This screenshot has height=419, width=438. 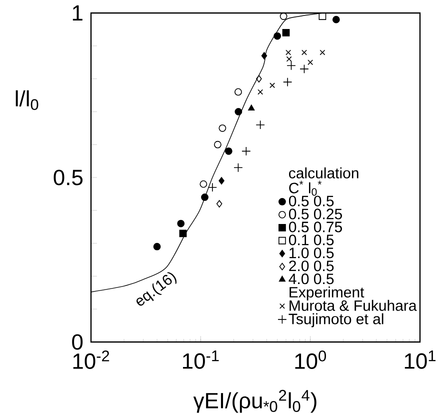 I want to click on legend-label: Tsujimoto et al, so click(x=336, y=320).